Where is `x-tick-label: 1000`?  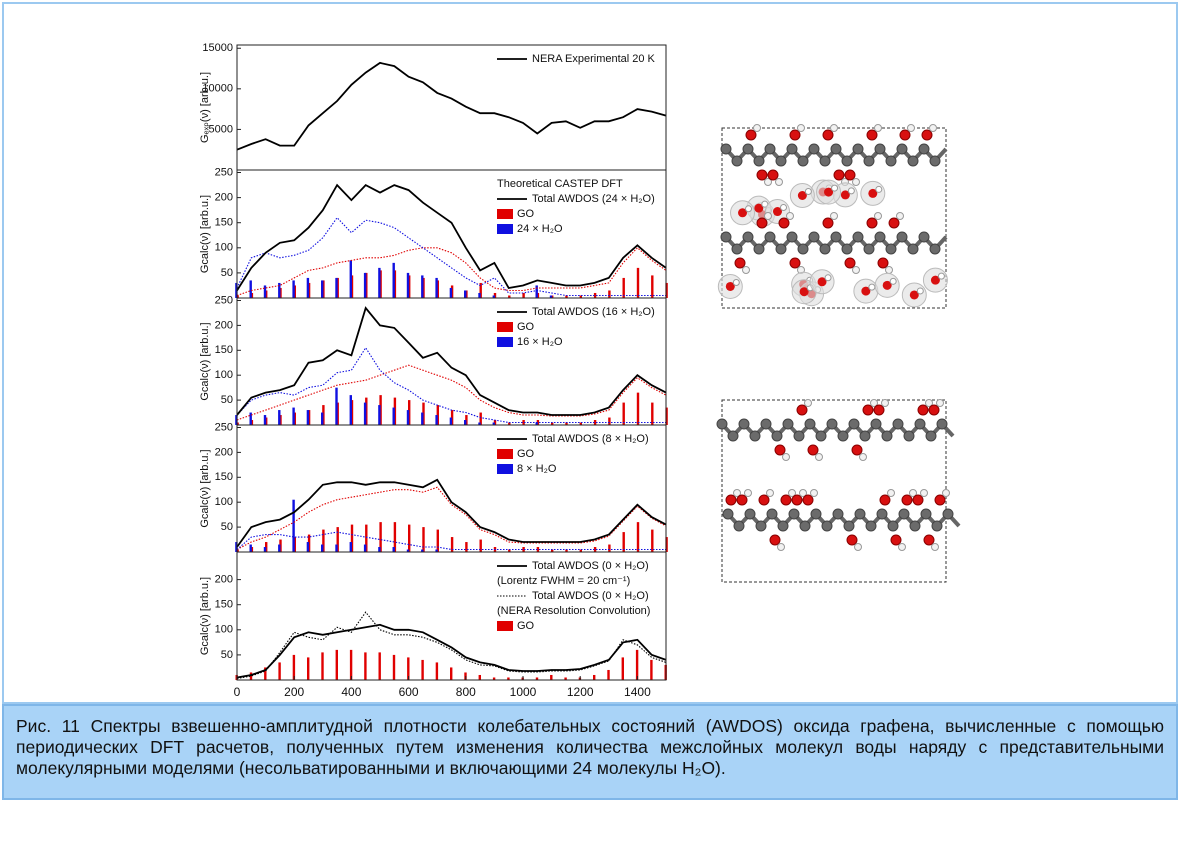
x-tick-label: 1000 is located at coordinates (523, 692).